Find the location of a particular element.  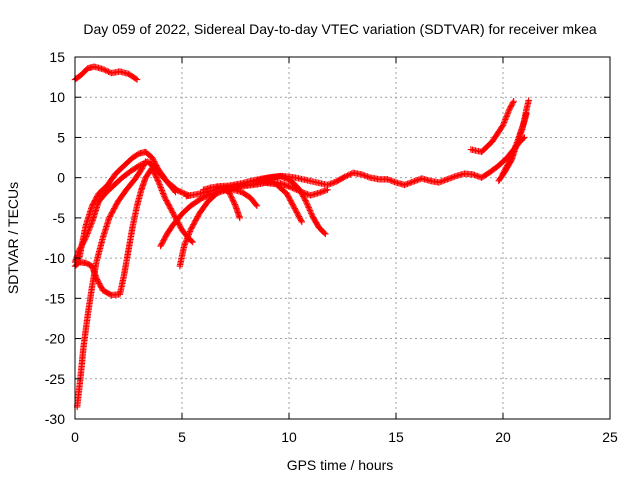

y-tick-label: -10 is located at coordinates (55, 258).